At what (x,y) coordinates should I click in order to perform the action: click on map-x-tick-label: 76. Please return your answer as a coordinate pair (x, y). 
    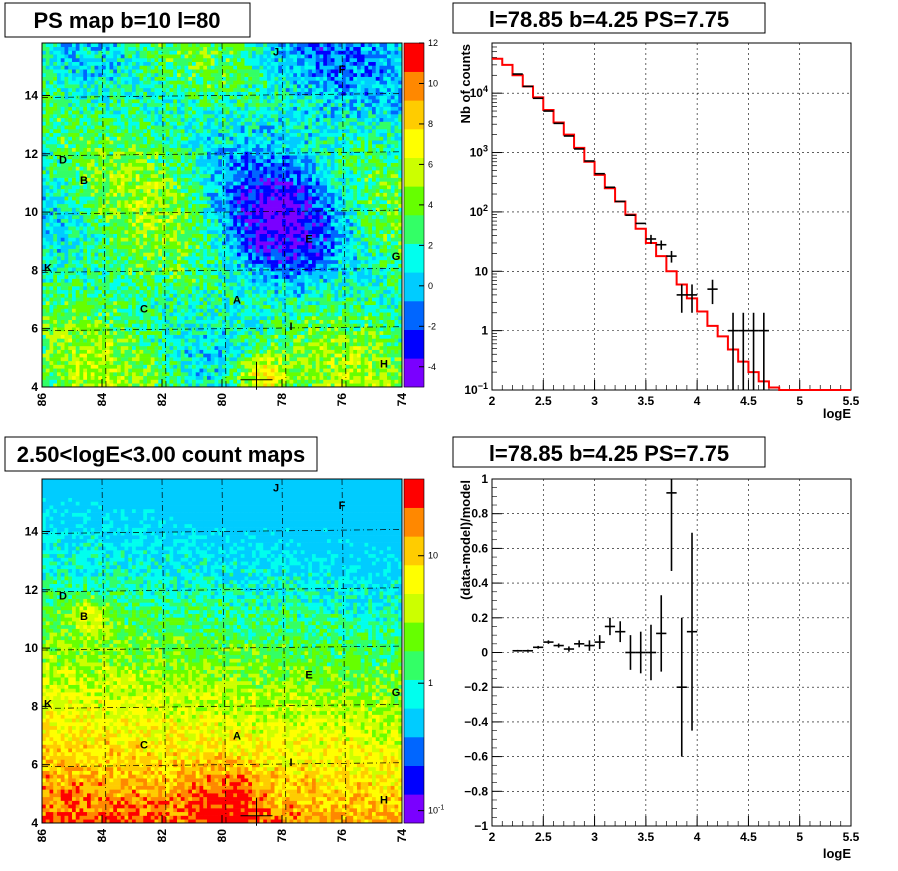
    Looking at the image, I should click on (342, 400).